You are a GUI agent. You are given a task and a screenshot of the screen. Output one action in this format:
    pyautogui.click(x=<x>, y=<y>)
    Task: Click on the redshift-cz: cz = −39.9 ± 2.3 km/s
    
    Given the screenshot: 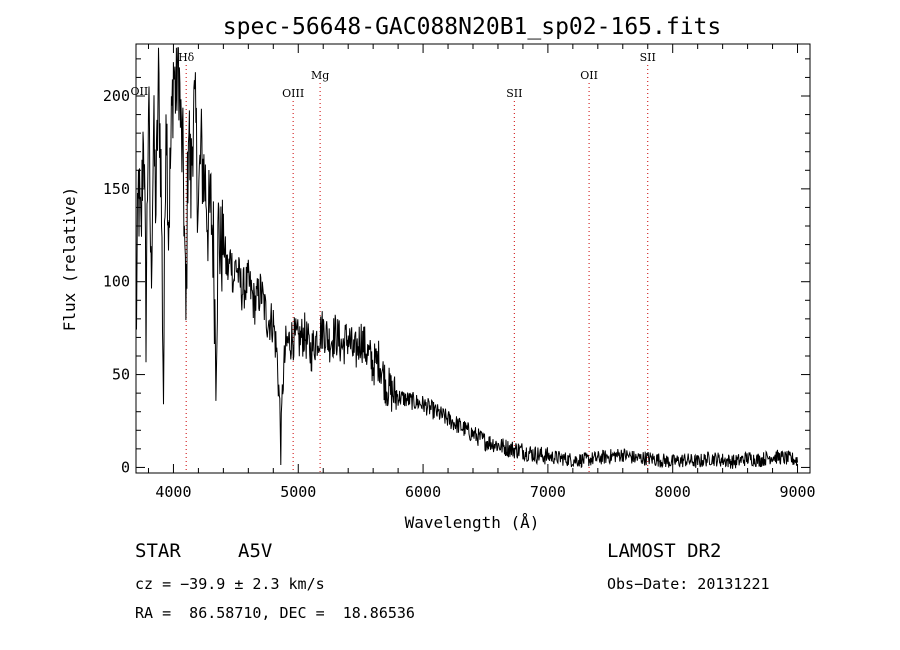 What is the action you would take?
    pyautogui.click(x=230, y=584)
    